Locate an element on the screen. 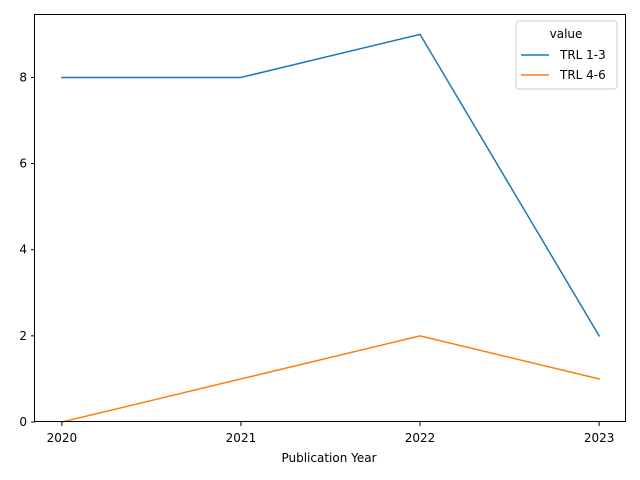 The height and width of the screenshot is (480, 640). y-tick-label: 2 is located at coordinates (23, 336).